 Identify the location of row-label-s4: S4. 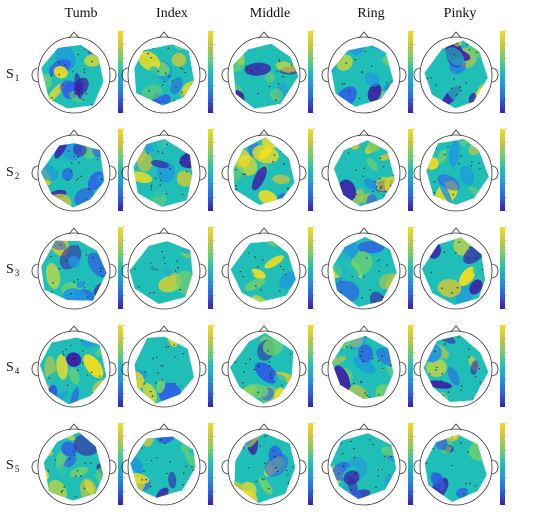
(13, 368).